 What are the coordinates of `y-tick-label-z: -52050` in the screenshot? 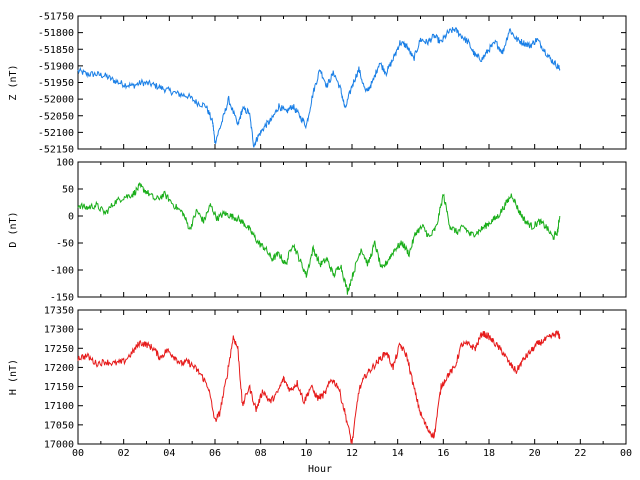 It's located at (56, 116).